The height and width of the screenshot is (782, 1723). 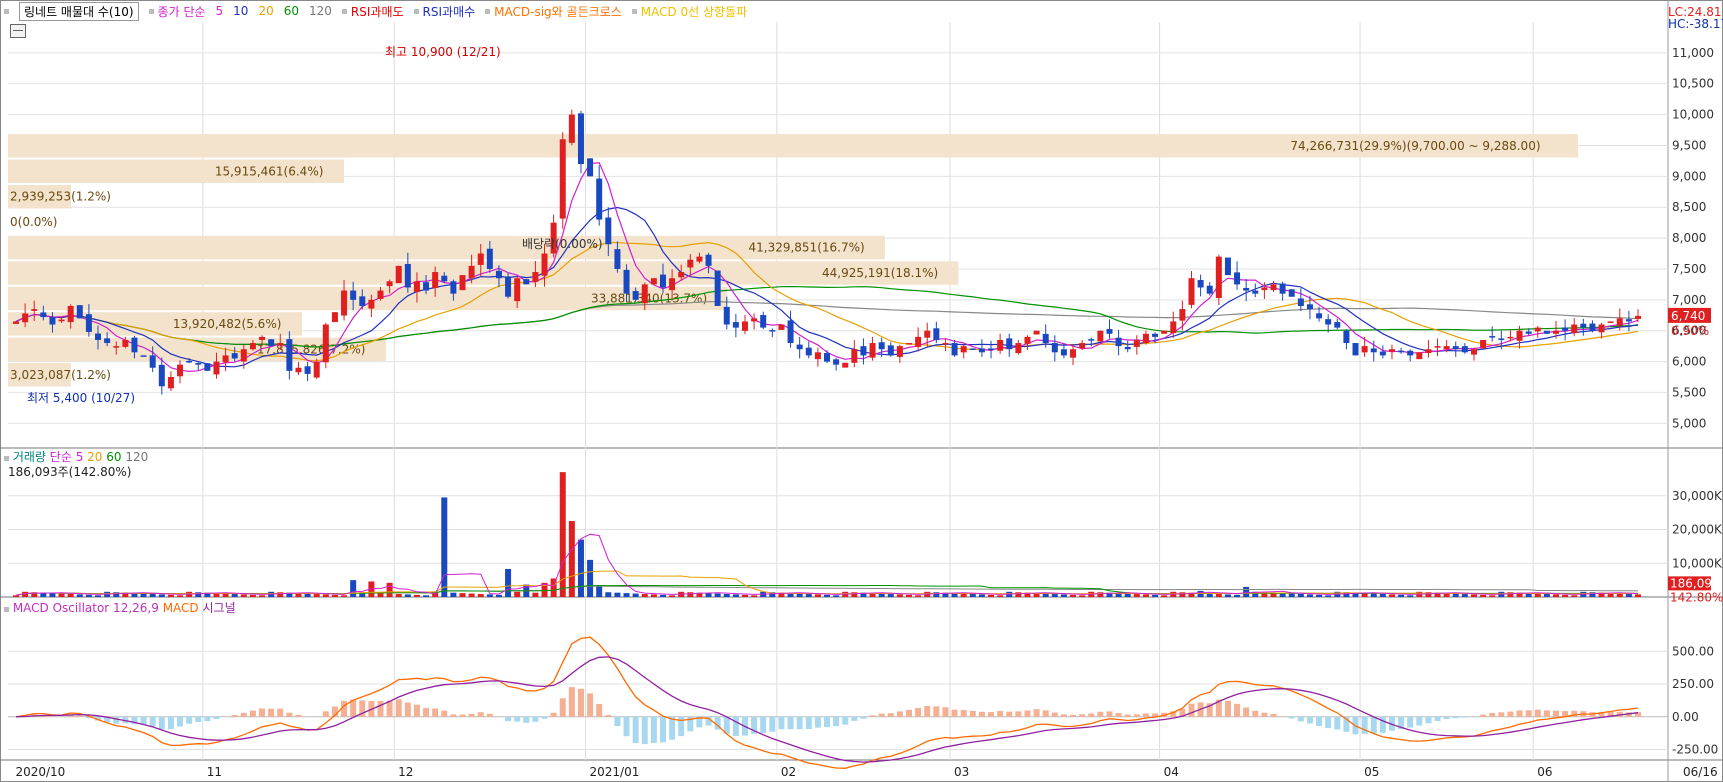 I want to click on volume-legend-ma: 단순, so click(x=60, y=457).